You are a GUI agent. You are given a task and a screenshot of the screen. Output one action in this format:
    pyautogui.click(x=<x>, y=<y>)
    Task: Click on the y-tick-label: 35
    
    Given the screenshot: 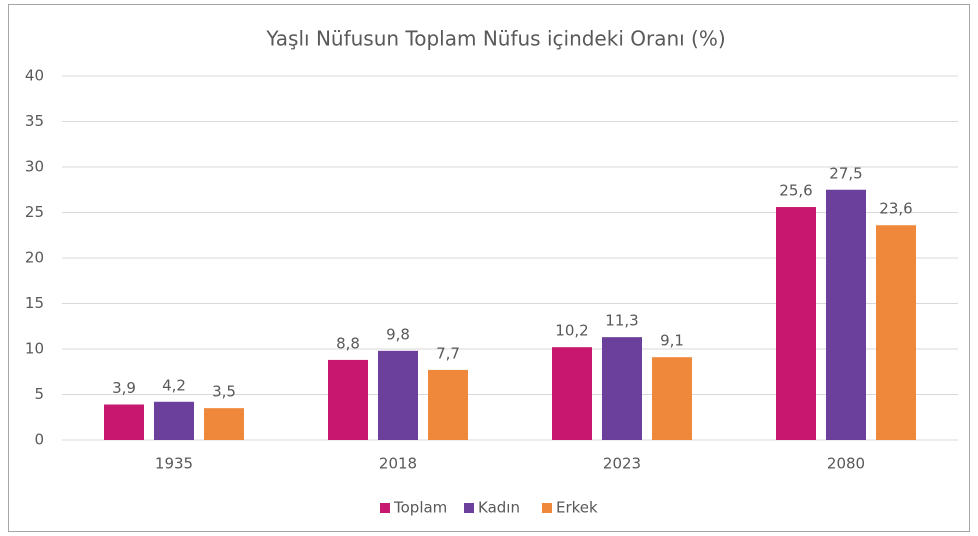 What is the action you would take?
    pyautogui.click(x=34, y=121)
    